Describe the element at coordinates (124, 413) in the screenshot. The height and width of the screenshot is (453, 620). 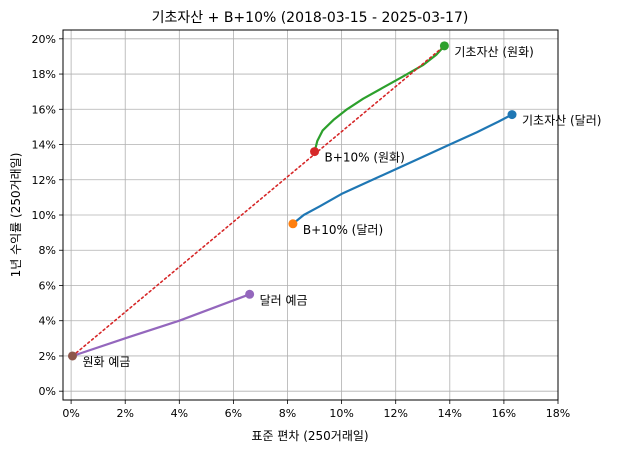
I see `x-tick-label: 2%` at that location.